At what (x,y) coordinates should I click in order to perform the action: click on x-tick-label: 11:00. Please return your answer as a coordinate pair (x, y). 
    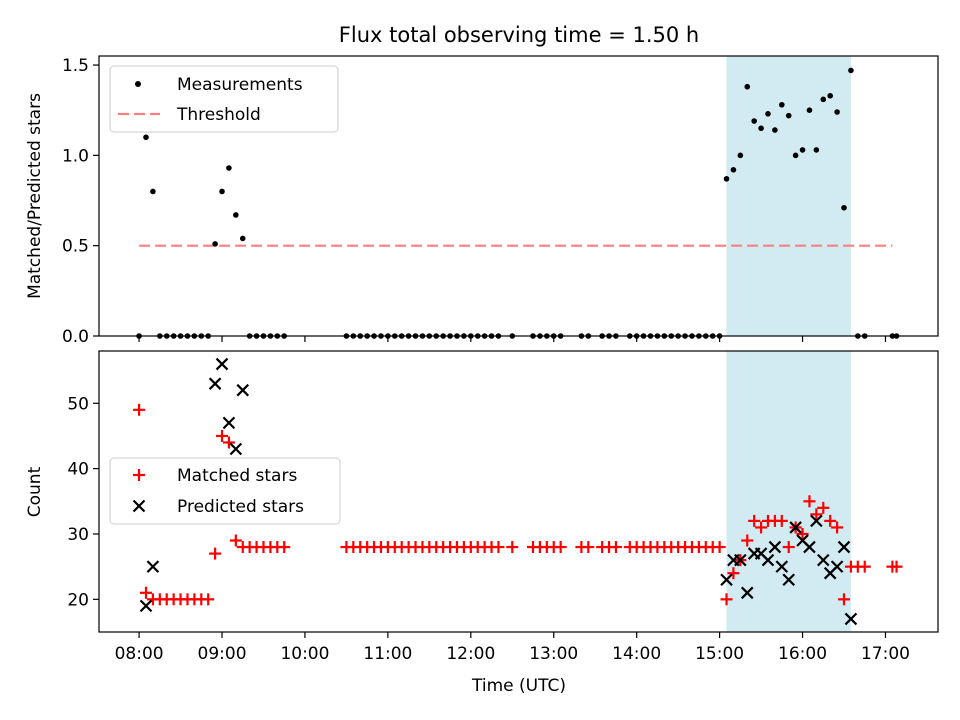
    Looking at the image, I should click on (387, 654).